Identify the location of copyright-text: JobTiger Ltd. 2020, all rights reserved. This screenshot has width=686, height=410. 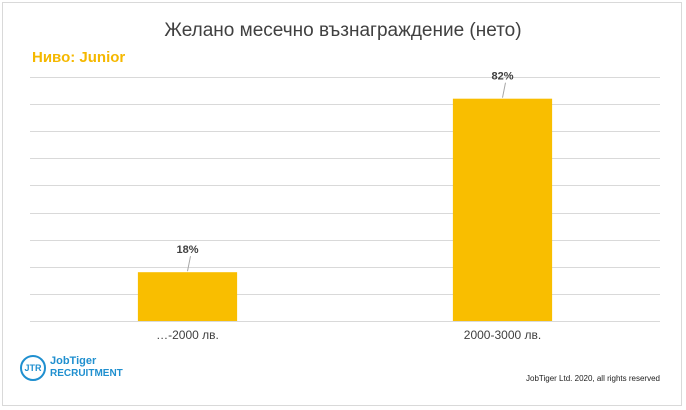
(593, 378).